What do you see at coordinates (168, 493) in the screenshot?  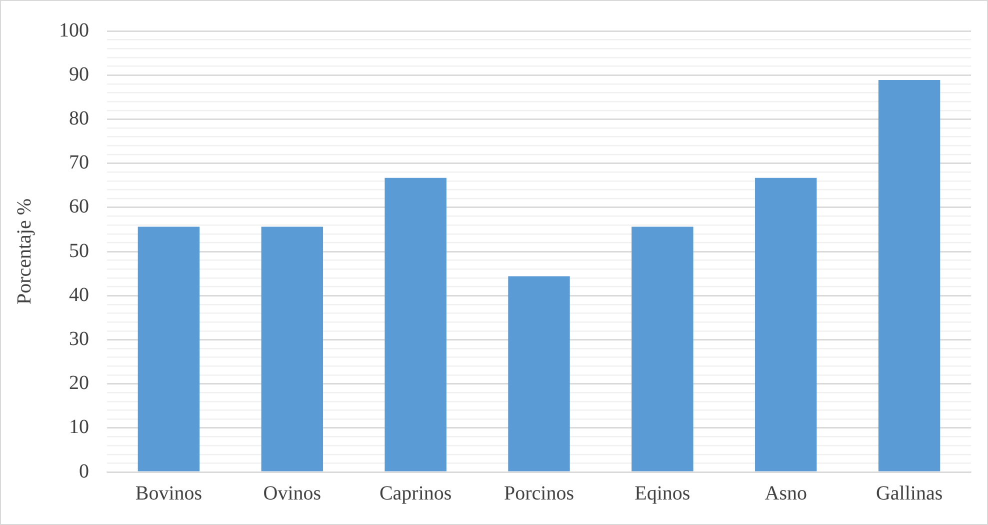 I see `x-tick-label: Bovinos` at bounding box center [168, 493].